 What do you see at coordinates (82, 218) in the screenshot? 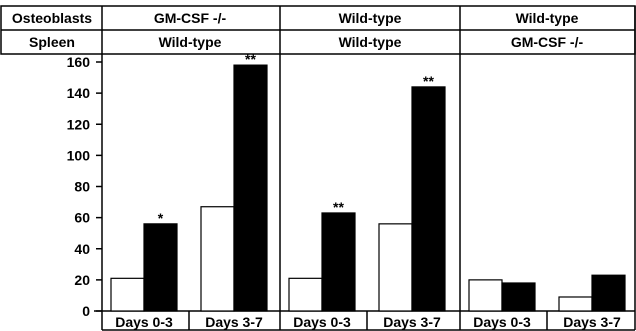
I see `y-tick-label: 60` at bounding box center [82, 218].